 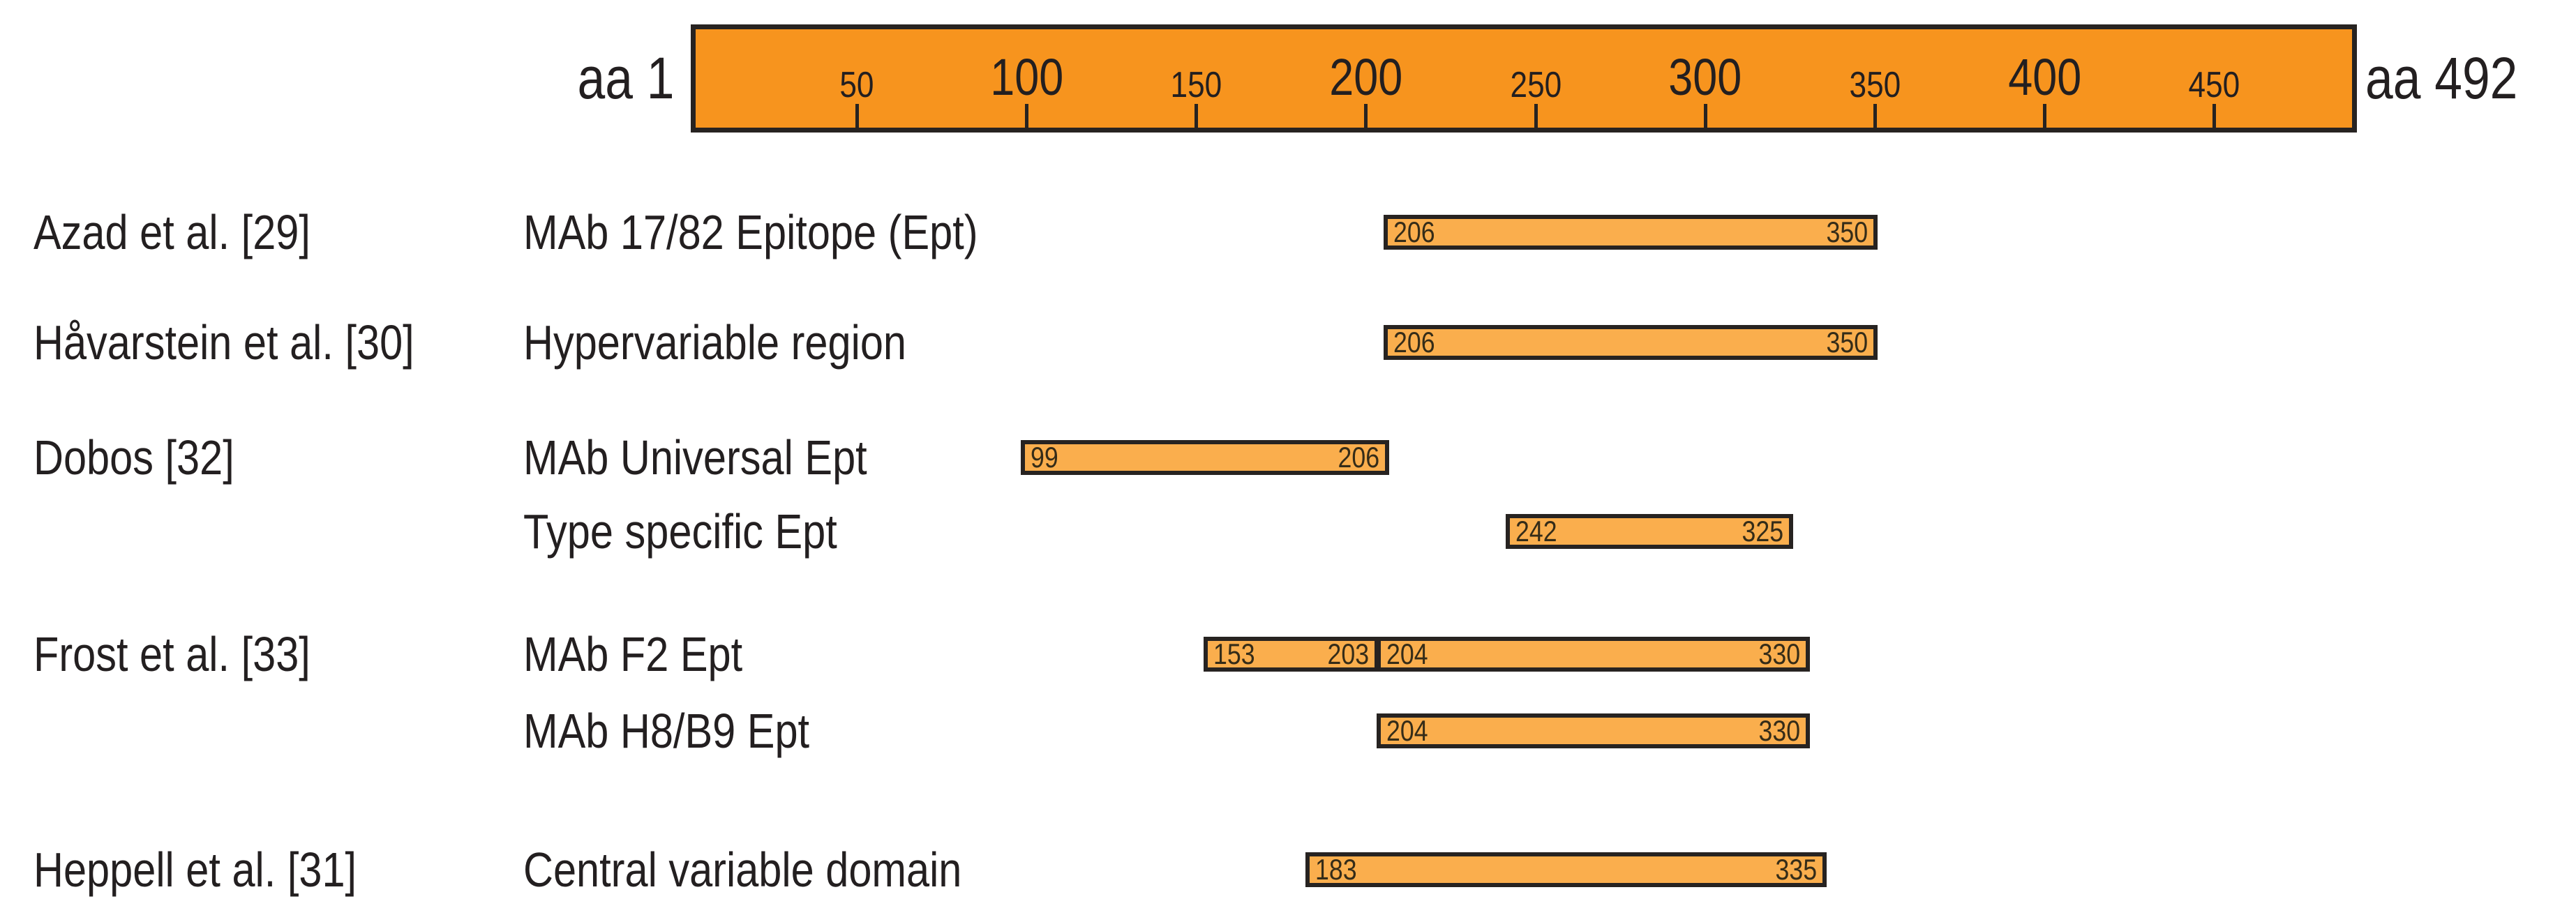 I want to click on feature-label: Central variable domain, so click(x=781, y=870).